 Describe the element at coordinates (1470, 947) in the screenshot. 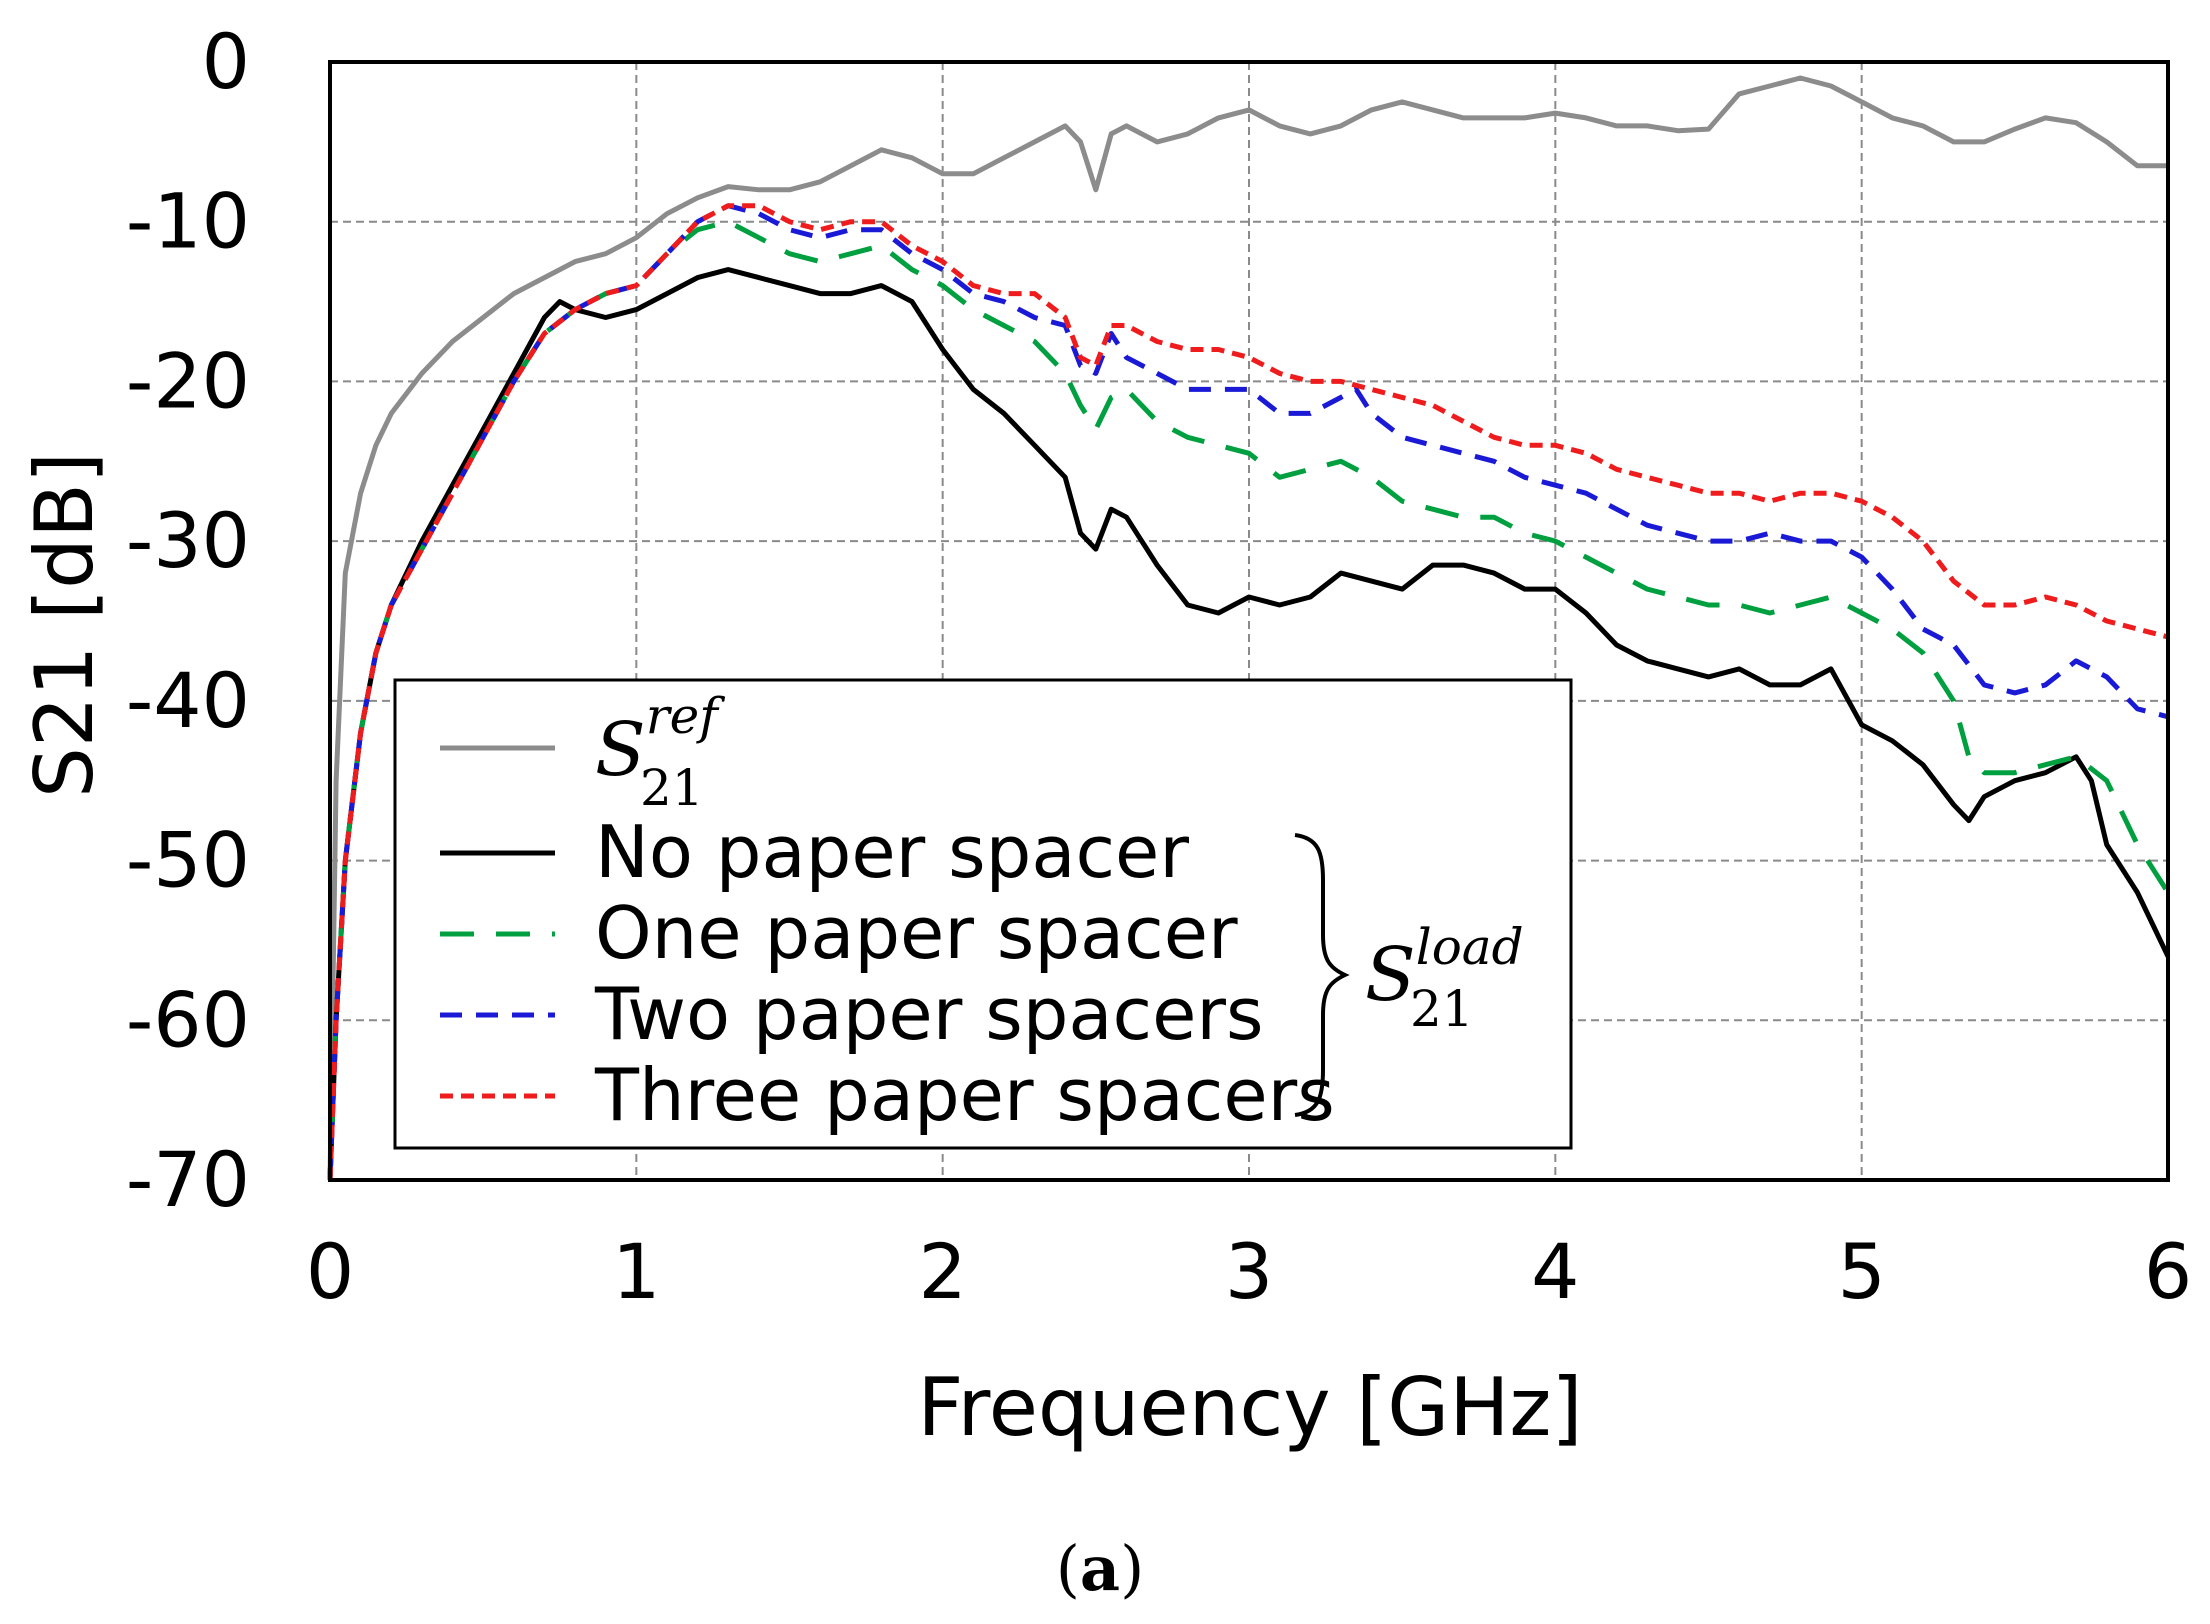

I see `legend-s21load-sup: load` at that location.